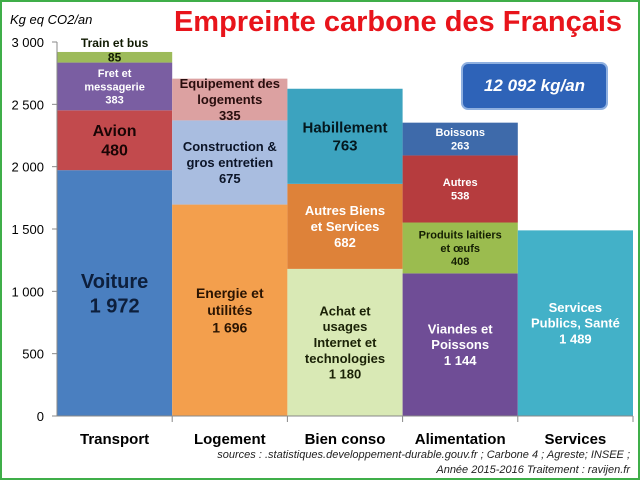 The image size is (640, 480). I want to click on x-axis-label-2: Bien conso, so click(345, 439).